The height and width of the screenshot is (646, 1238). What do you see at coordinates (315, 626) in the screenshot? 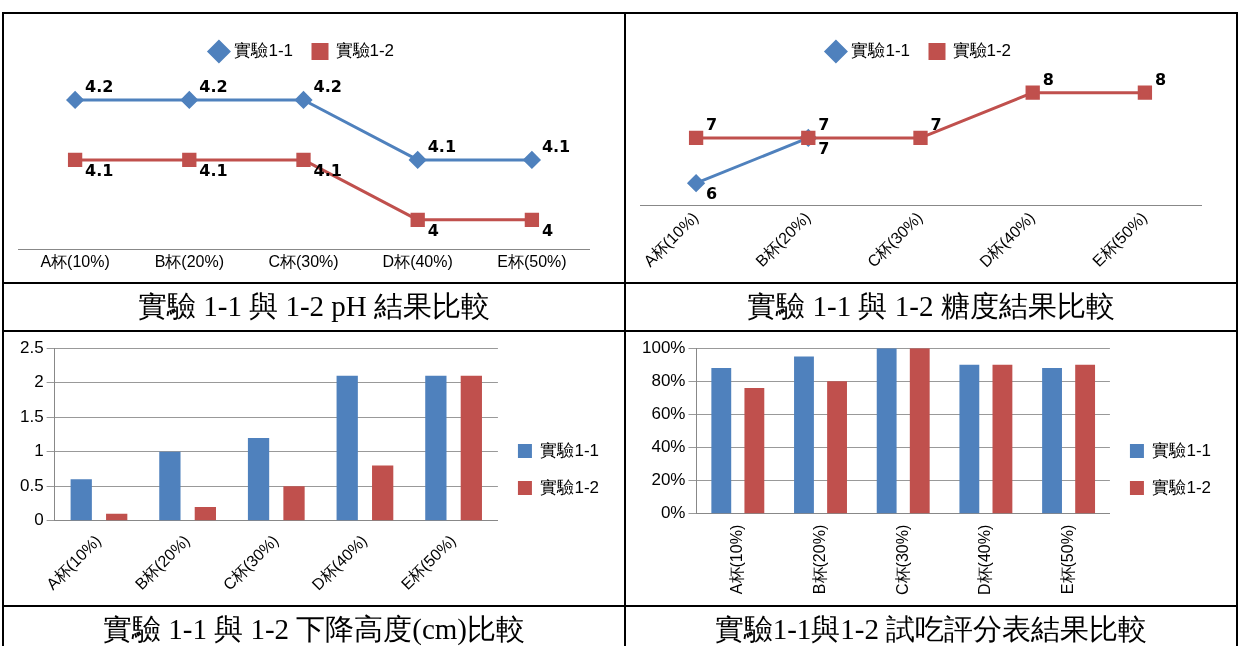
I see `text: 實驗 1-1 與 1-2 下降高度(cm)比較` at bounding box center [315, 626].